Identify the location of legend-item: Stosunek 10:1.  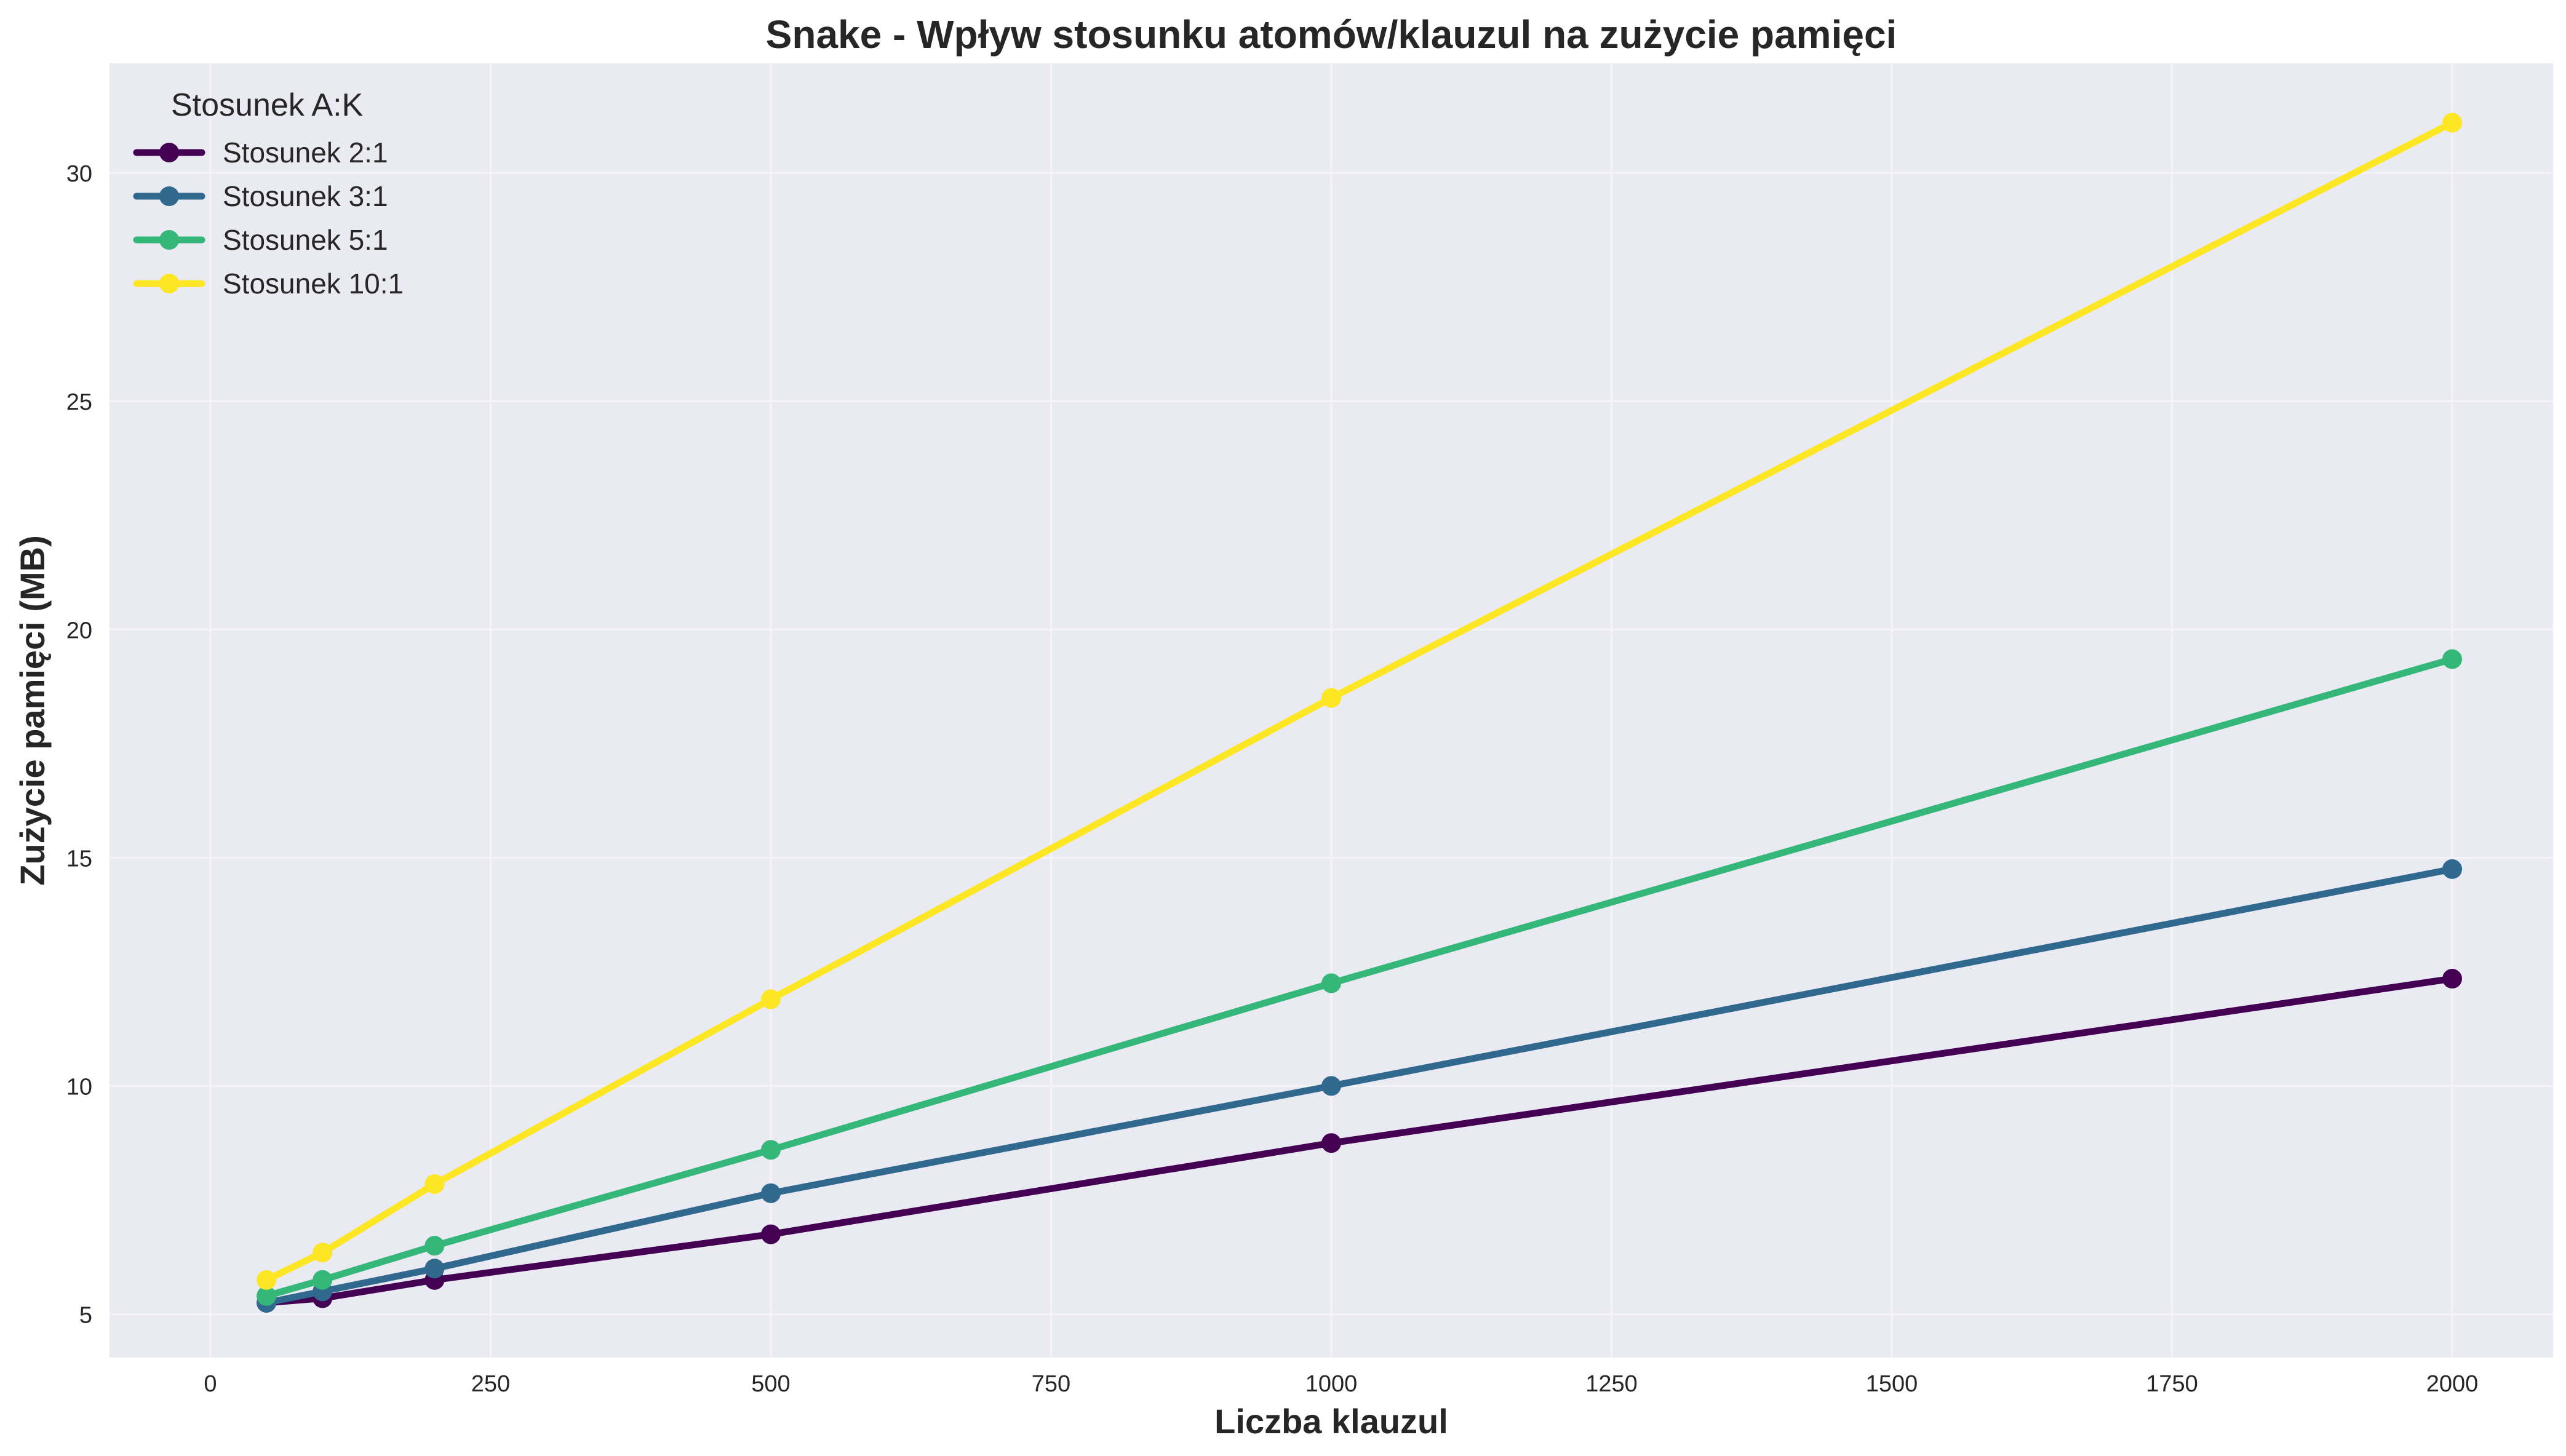
(268, 284).